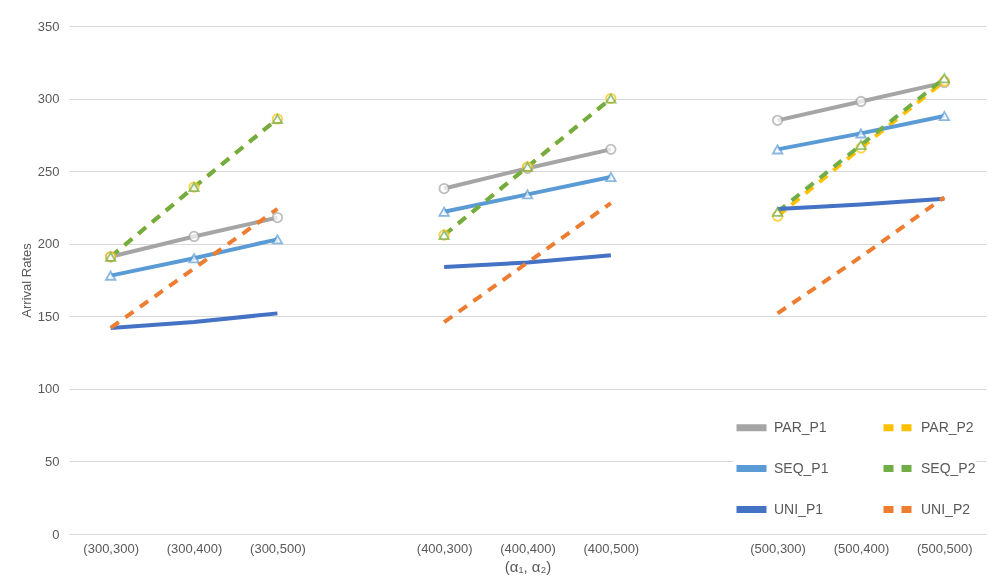 The width and height of the screenshot is (1006, 584). Describe the element at coordinates (948, 467) in the screenshot. I see `legend-label: SEQ_P2` at that location.